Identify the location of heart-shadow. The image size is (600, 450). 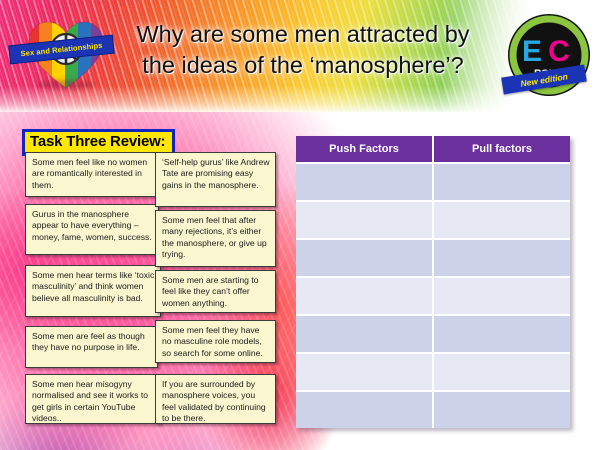
(66, 84).